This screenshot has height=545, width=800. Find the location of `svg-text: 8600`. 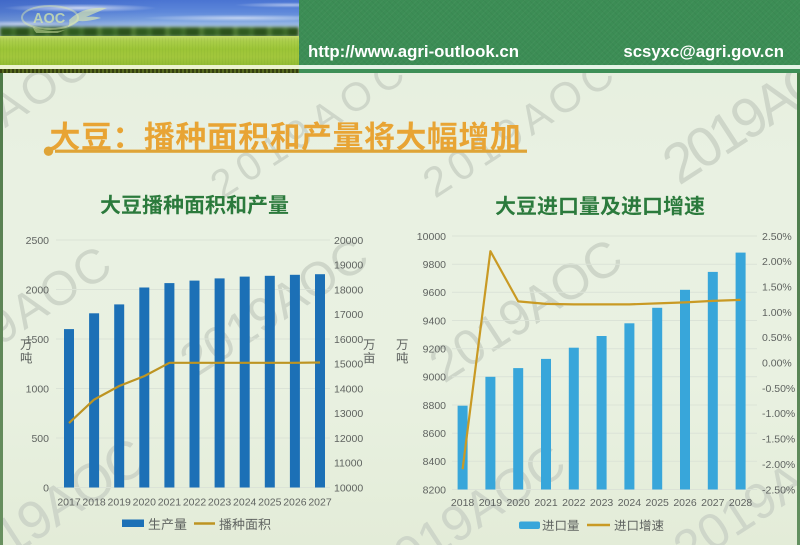

svg-text: 8600 is located at coordinates (435, 434).